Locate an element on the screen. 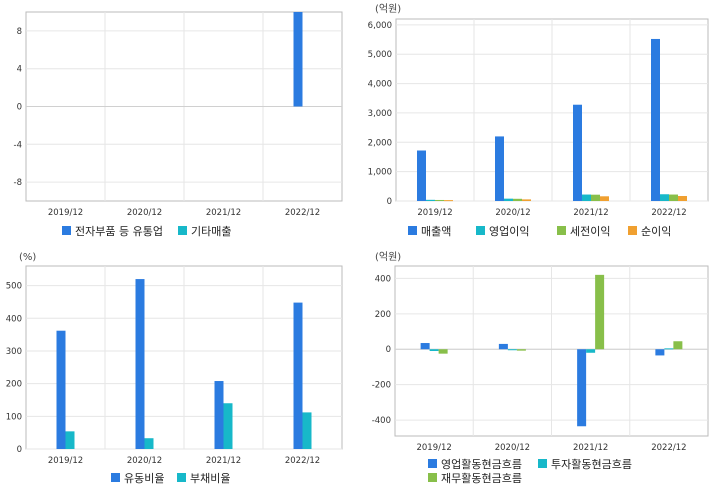 This screenshot has width=720, height=496. bar-2-s2-2019/12 is located at coordinates (430, 200).